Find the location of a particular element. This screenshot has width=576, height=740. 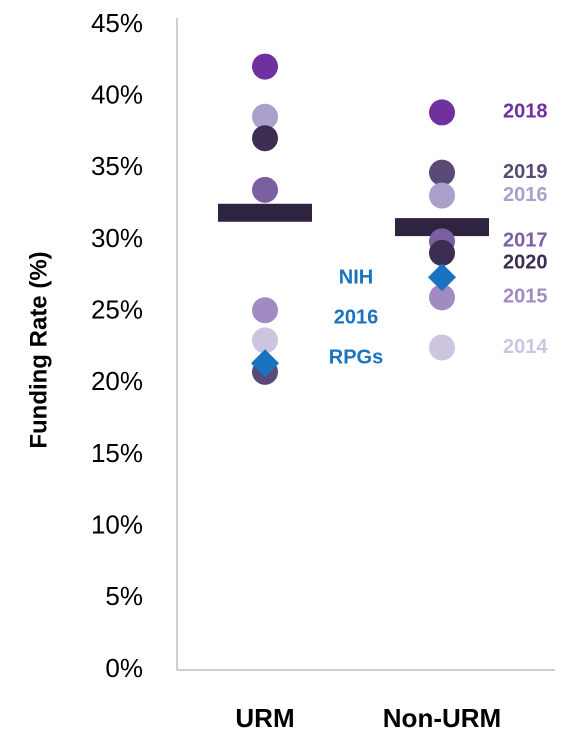

nih-label: NIH is located at coordinates (356, 277).